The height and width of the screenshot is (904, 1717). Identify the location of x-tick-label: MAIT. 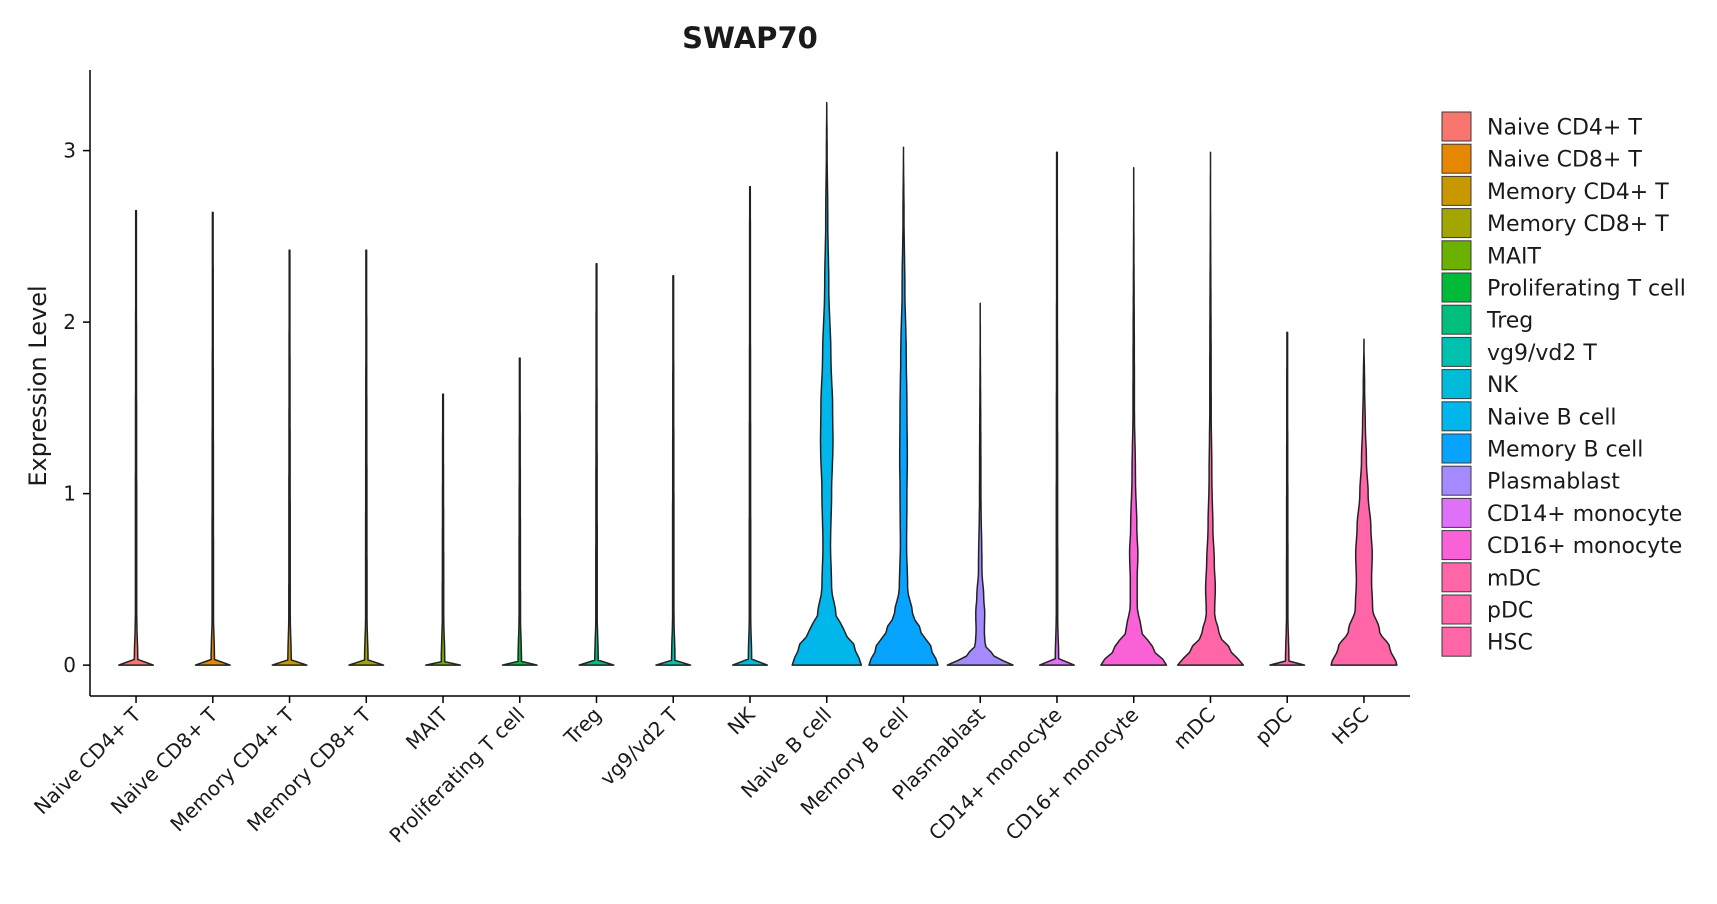
(427, 728).